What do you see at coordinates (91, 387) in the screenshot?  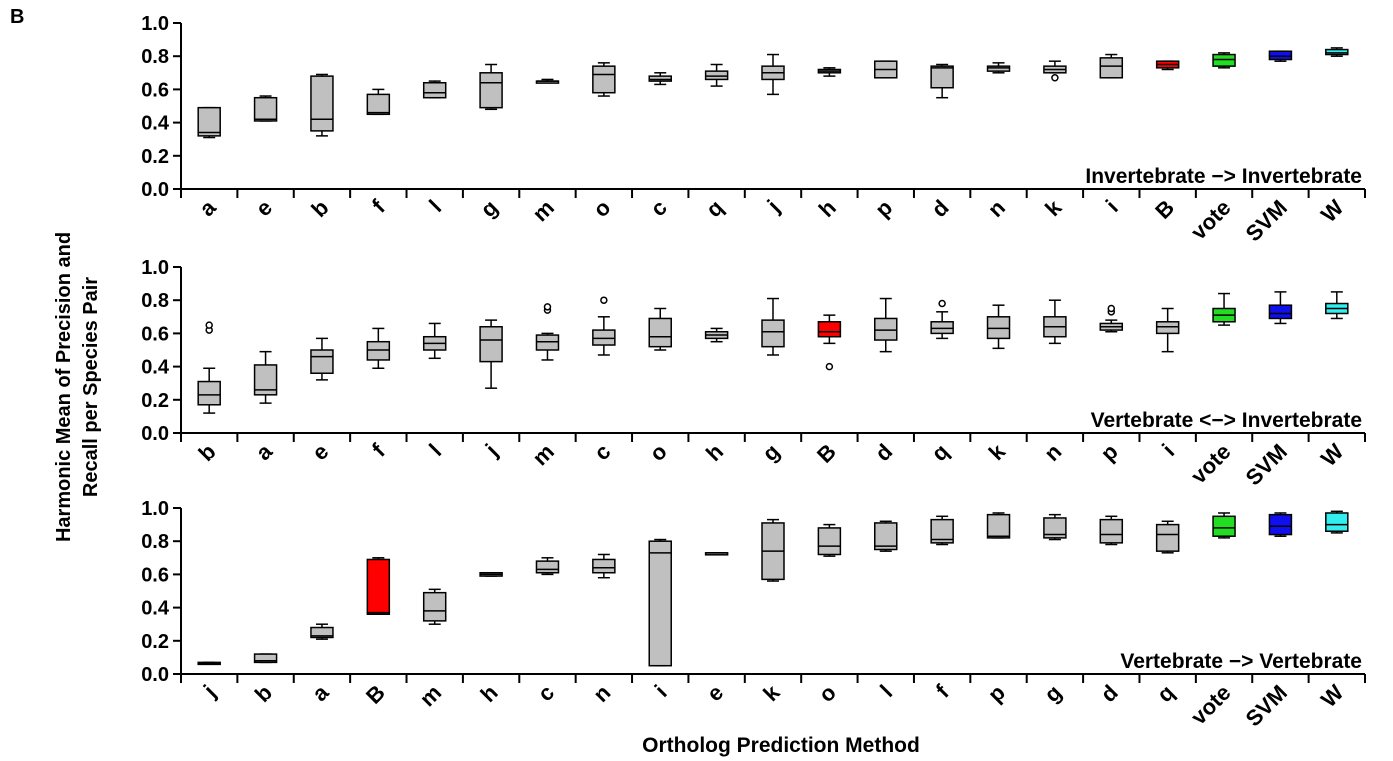 I see `y-axis-label-line2: Recall per Species Pair` at bounding box center [91, 387].